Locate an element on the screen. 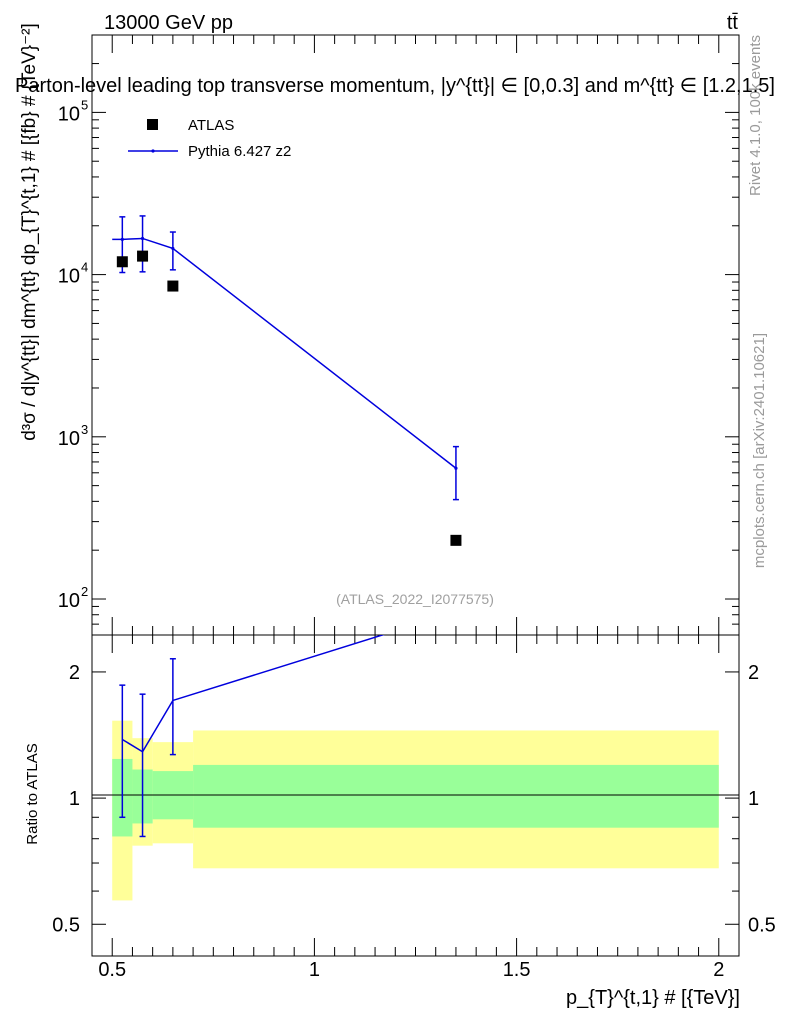  pythia-line is located at coordinates (284, 353).